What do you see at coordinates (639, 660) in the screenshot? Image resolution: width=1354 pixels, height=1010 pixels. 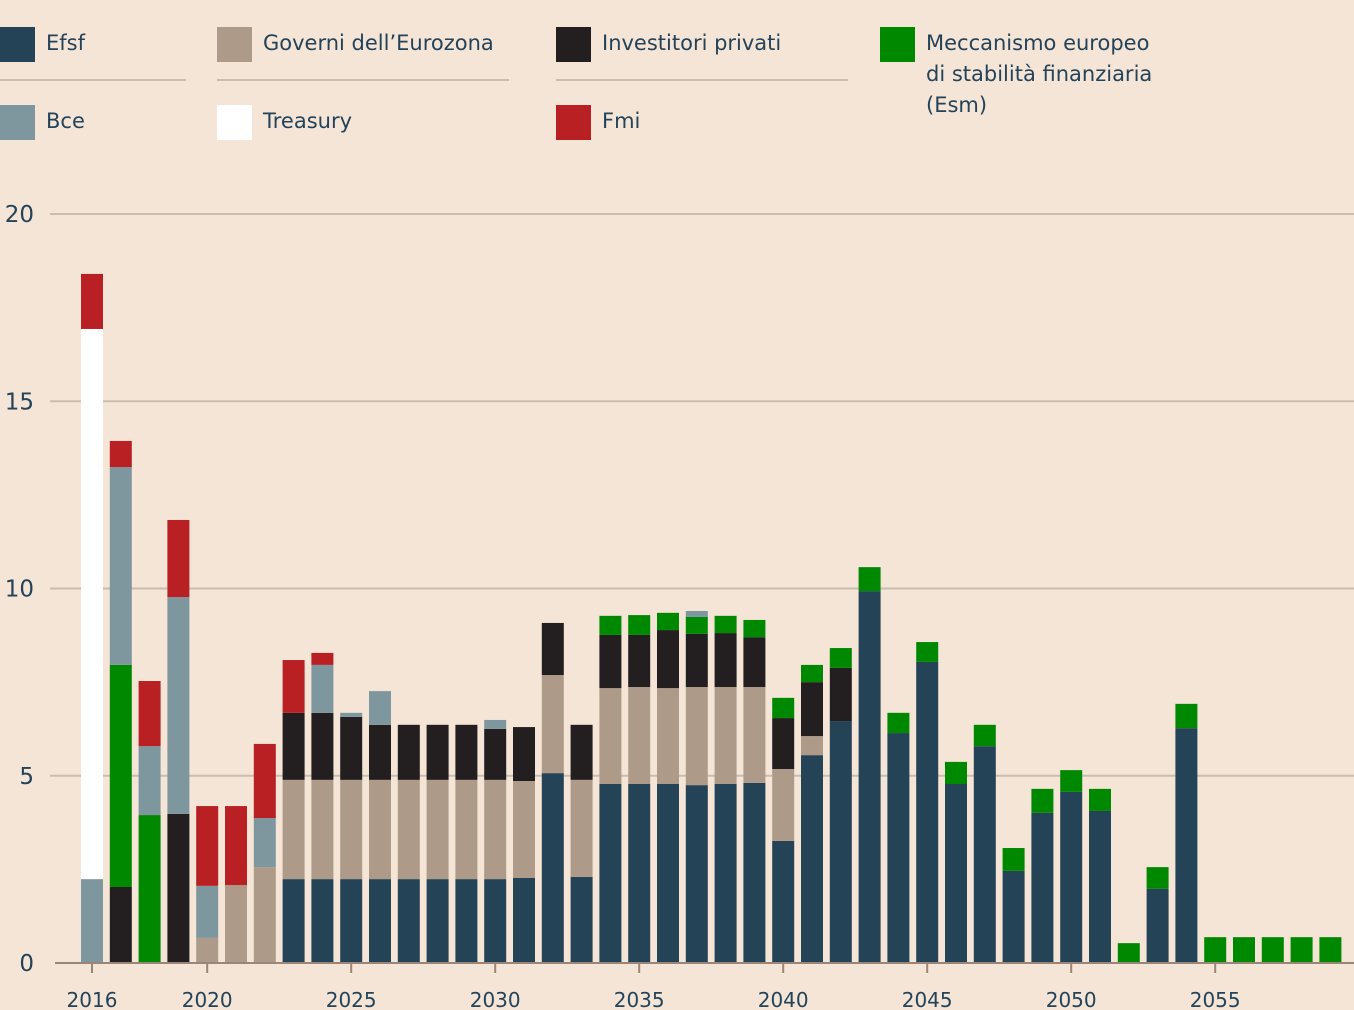 I see `bar-segment-investitori-2035` at bounding box center [639, 660].